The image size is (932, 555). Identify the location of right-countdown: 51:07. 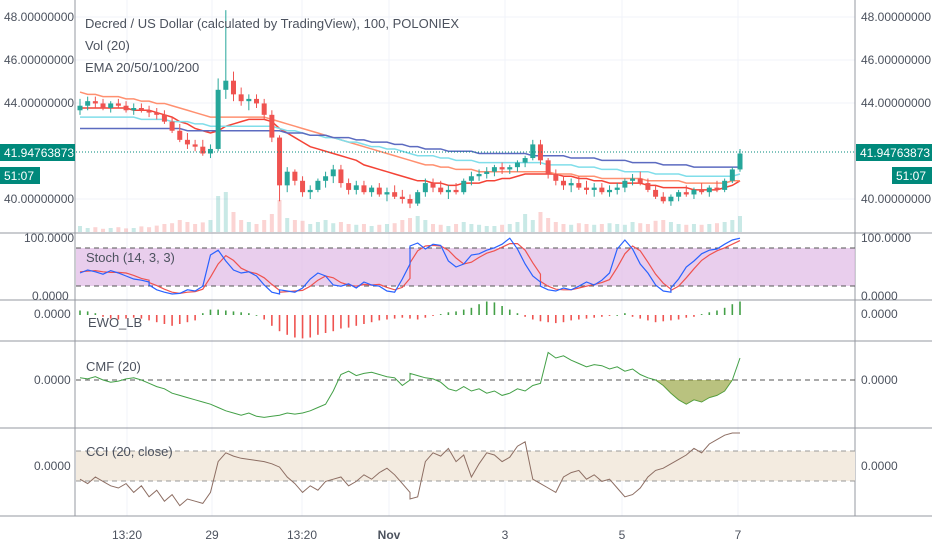
(911, 176).